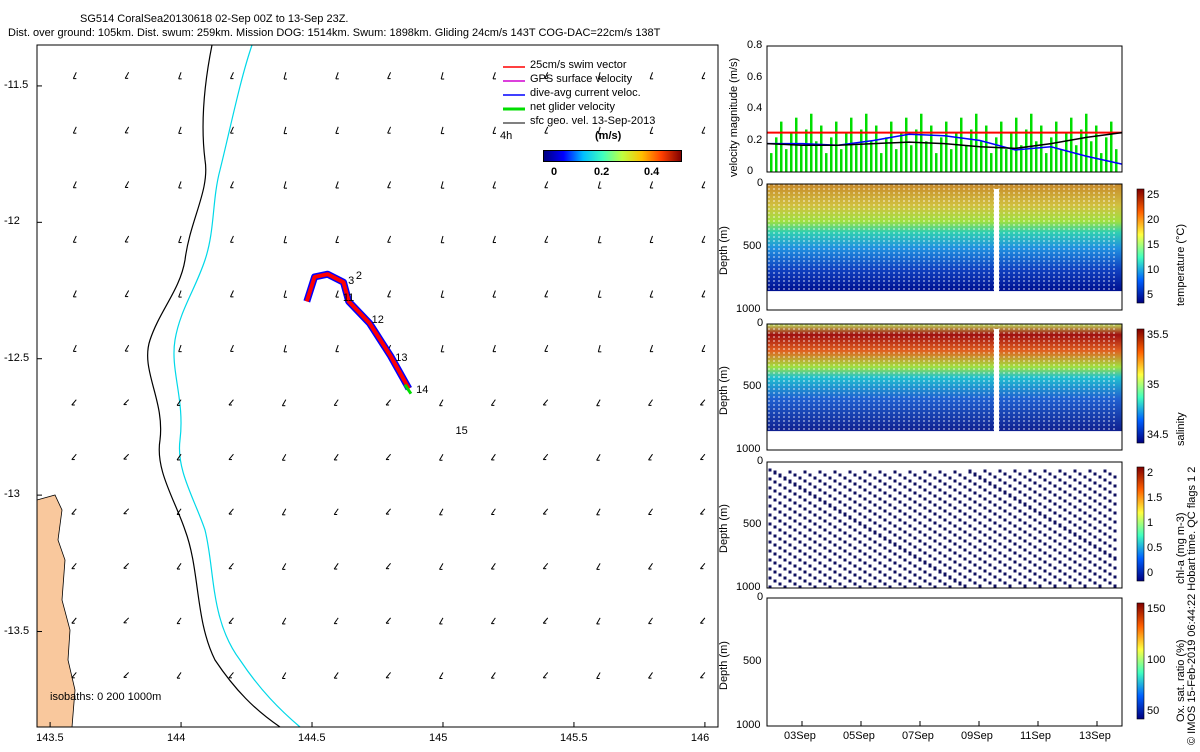 This screenshot has height=752, width=1200. Describe the element at coordinates (944, 238) in the screenshot. I see `profile-fill-temperature` at that location.